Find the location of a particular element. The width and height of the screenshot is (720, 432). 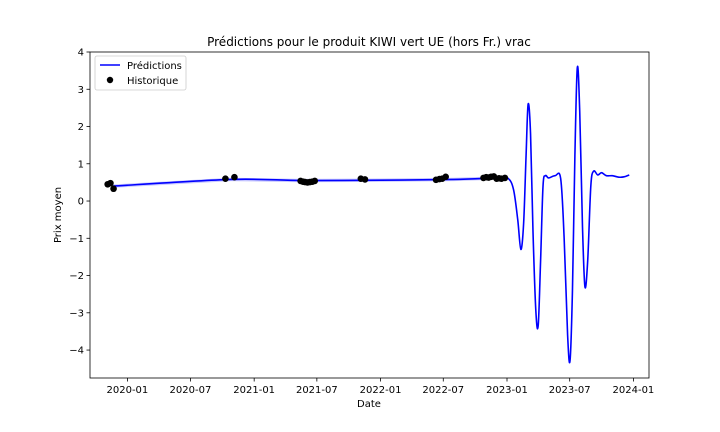

x-tick-label: 2021-01 is located at coordinates (254, 390).